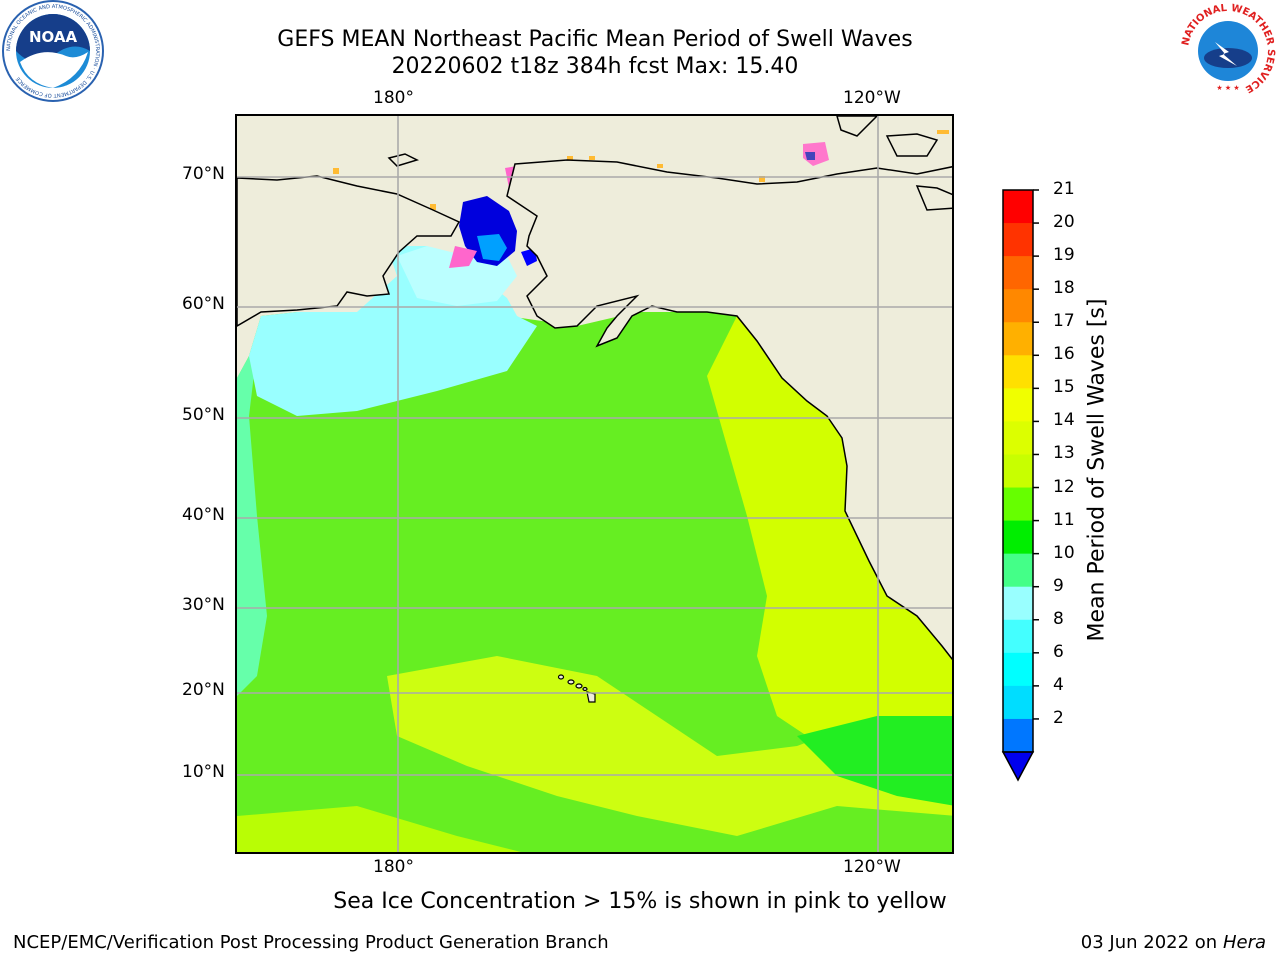 The width and height of the screenshot is (1280, 960). Describe the element at coordinates (53, 37) in the screenshot. I see `noaa-logo-text: NOAA` at that location.